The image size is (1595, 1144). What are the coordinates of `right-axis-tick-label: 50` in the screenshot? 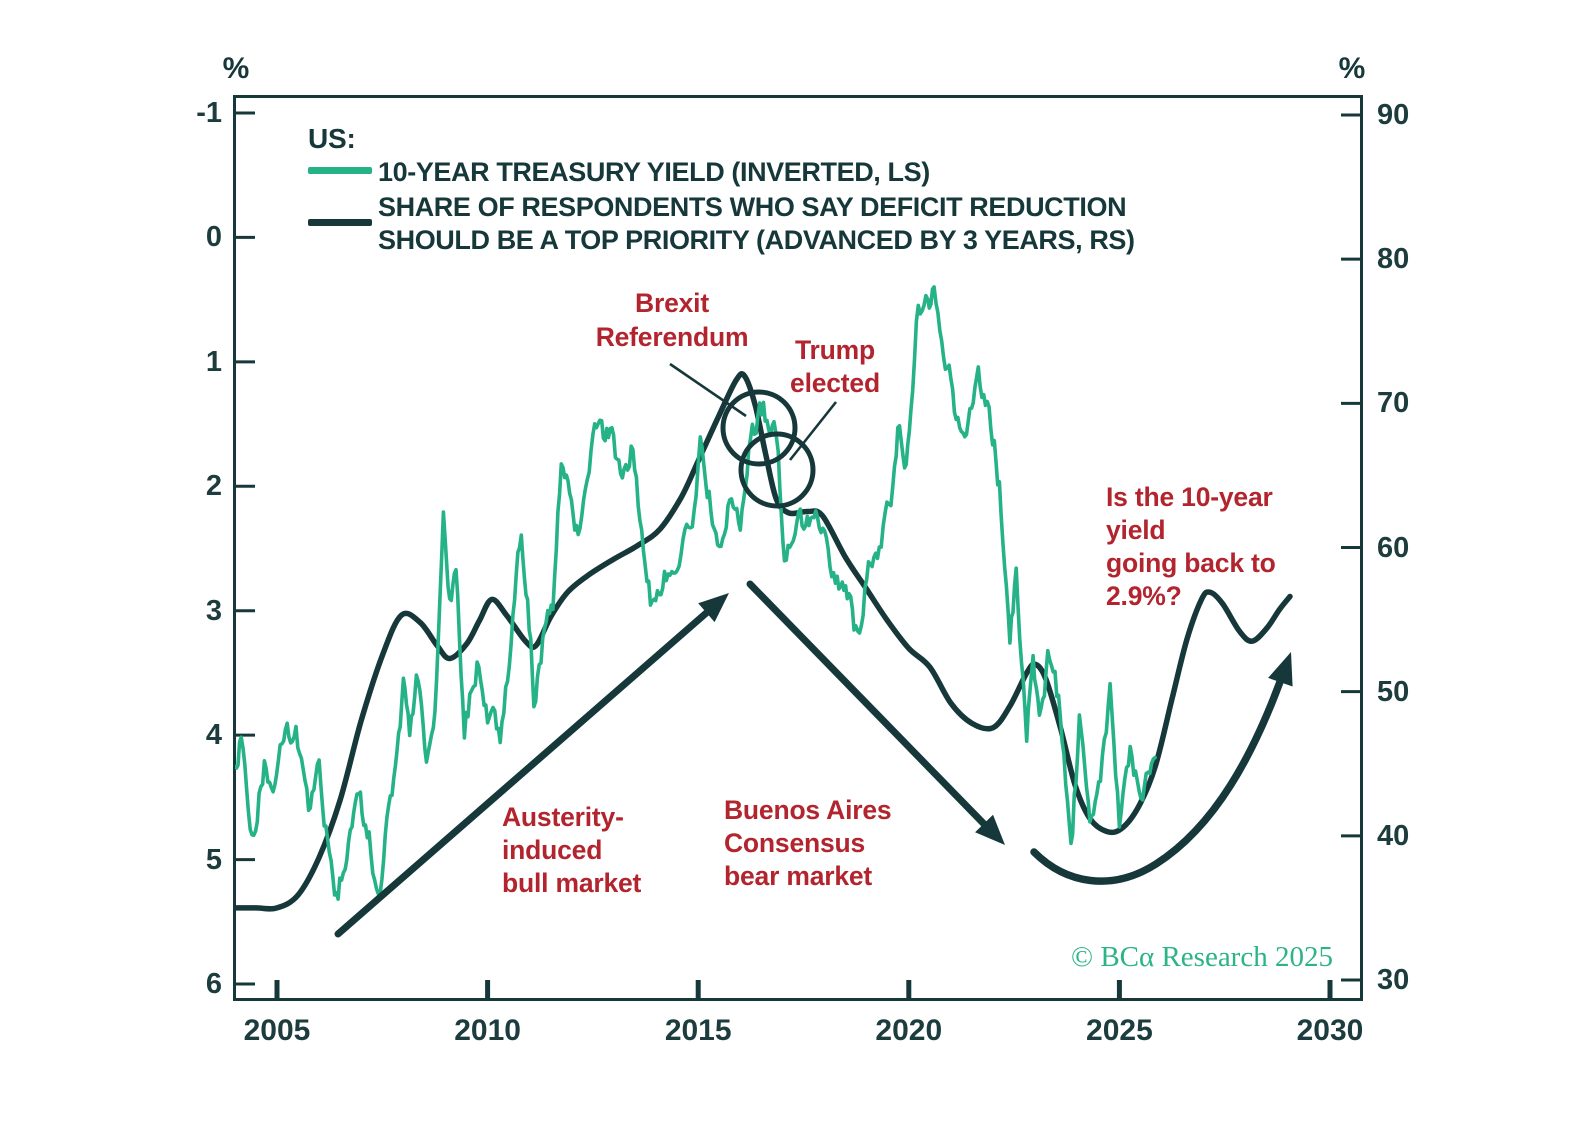 It's located at (1393, 691).